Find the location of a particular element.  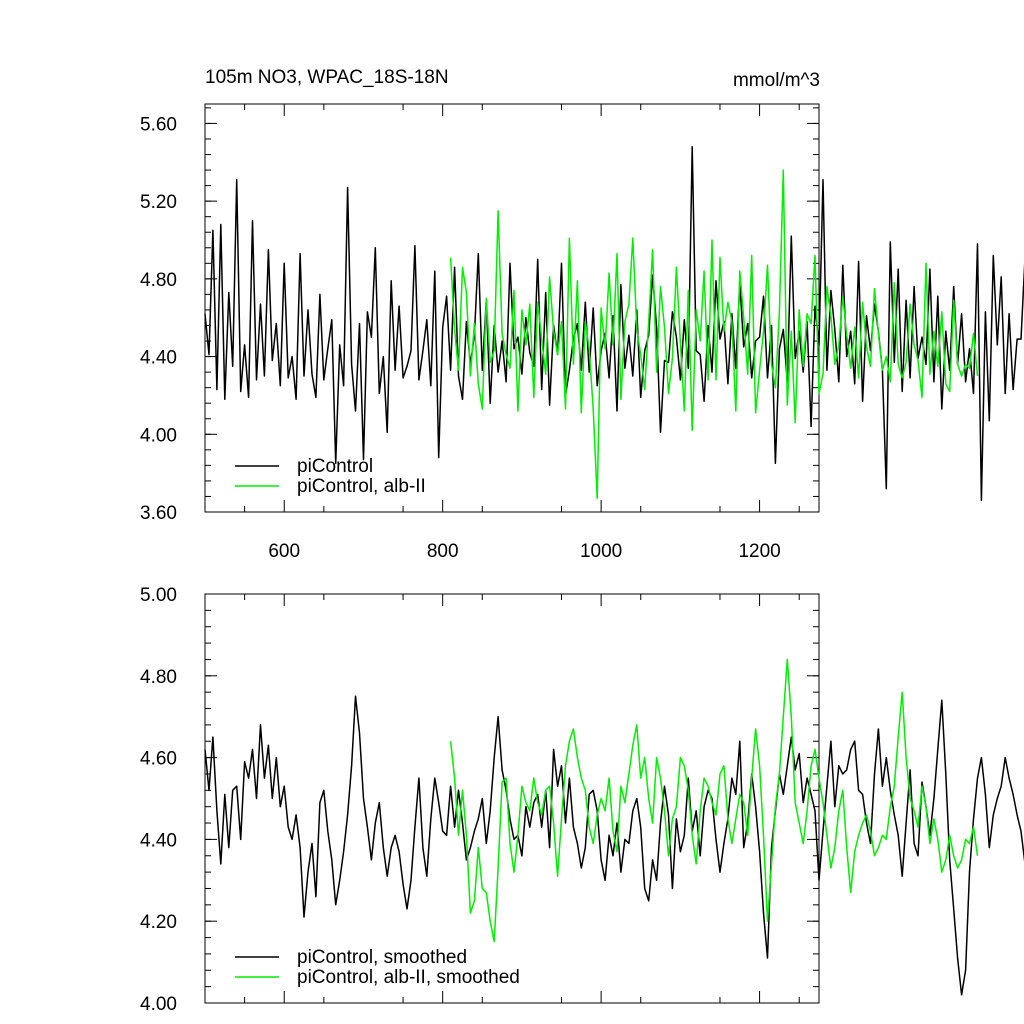

tick-labels-bottom: 4.00 4.20 4.40 4.60 4.80 5.00 is located at coordinates (158, 800).